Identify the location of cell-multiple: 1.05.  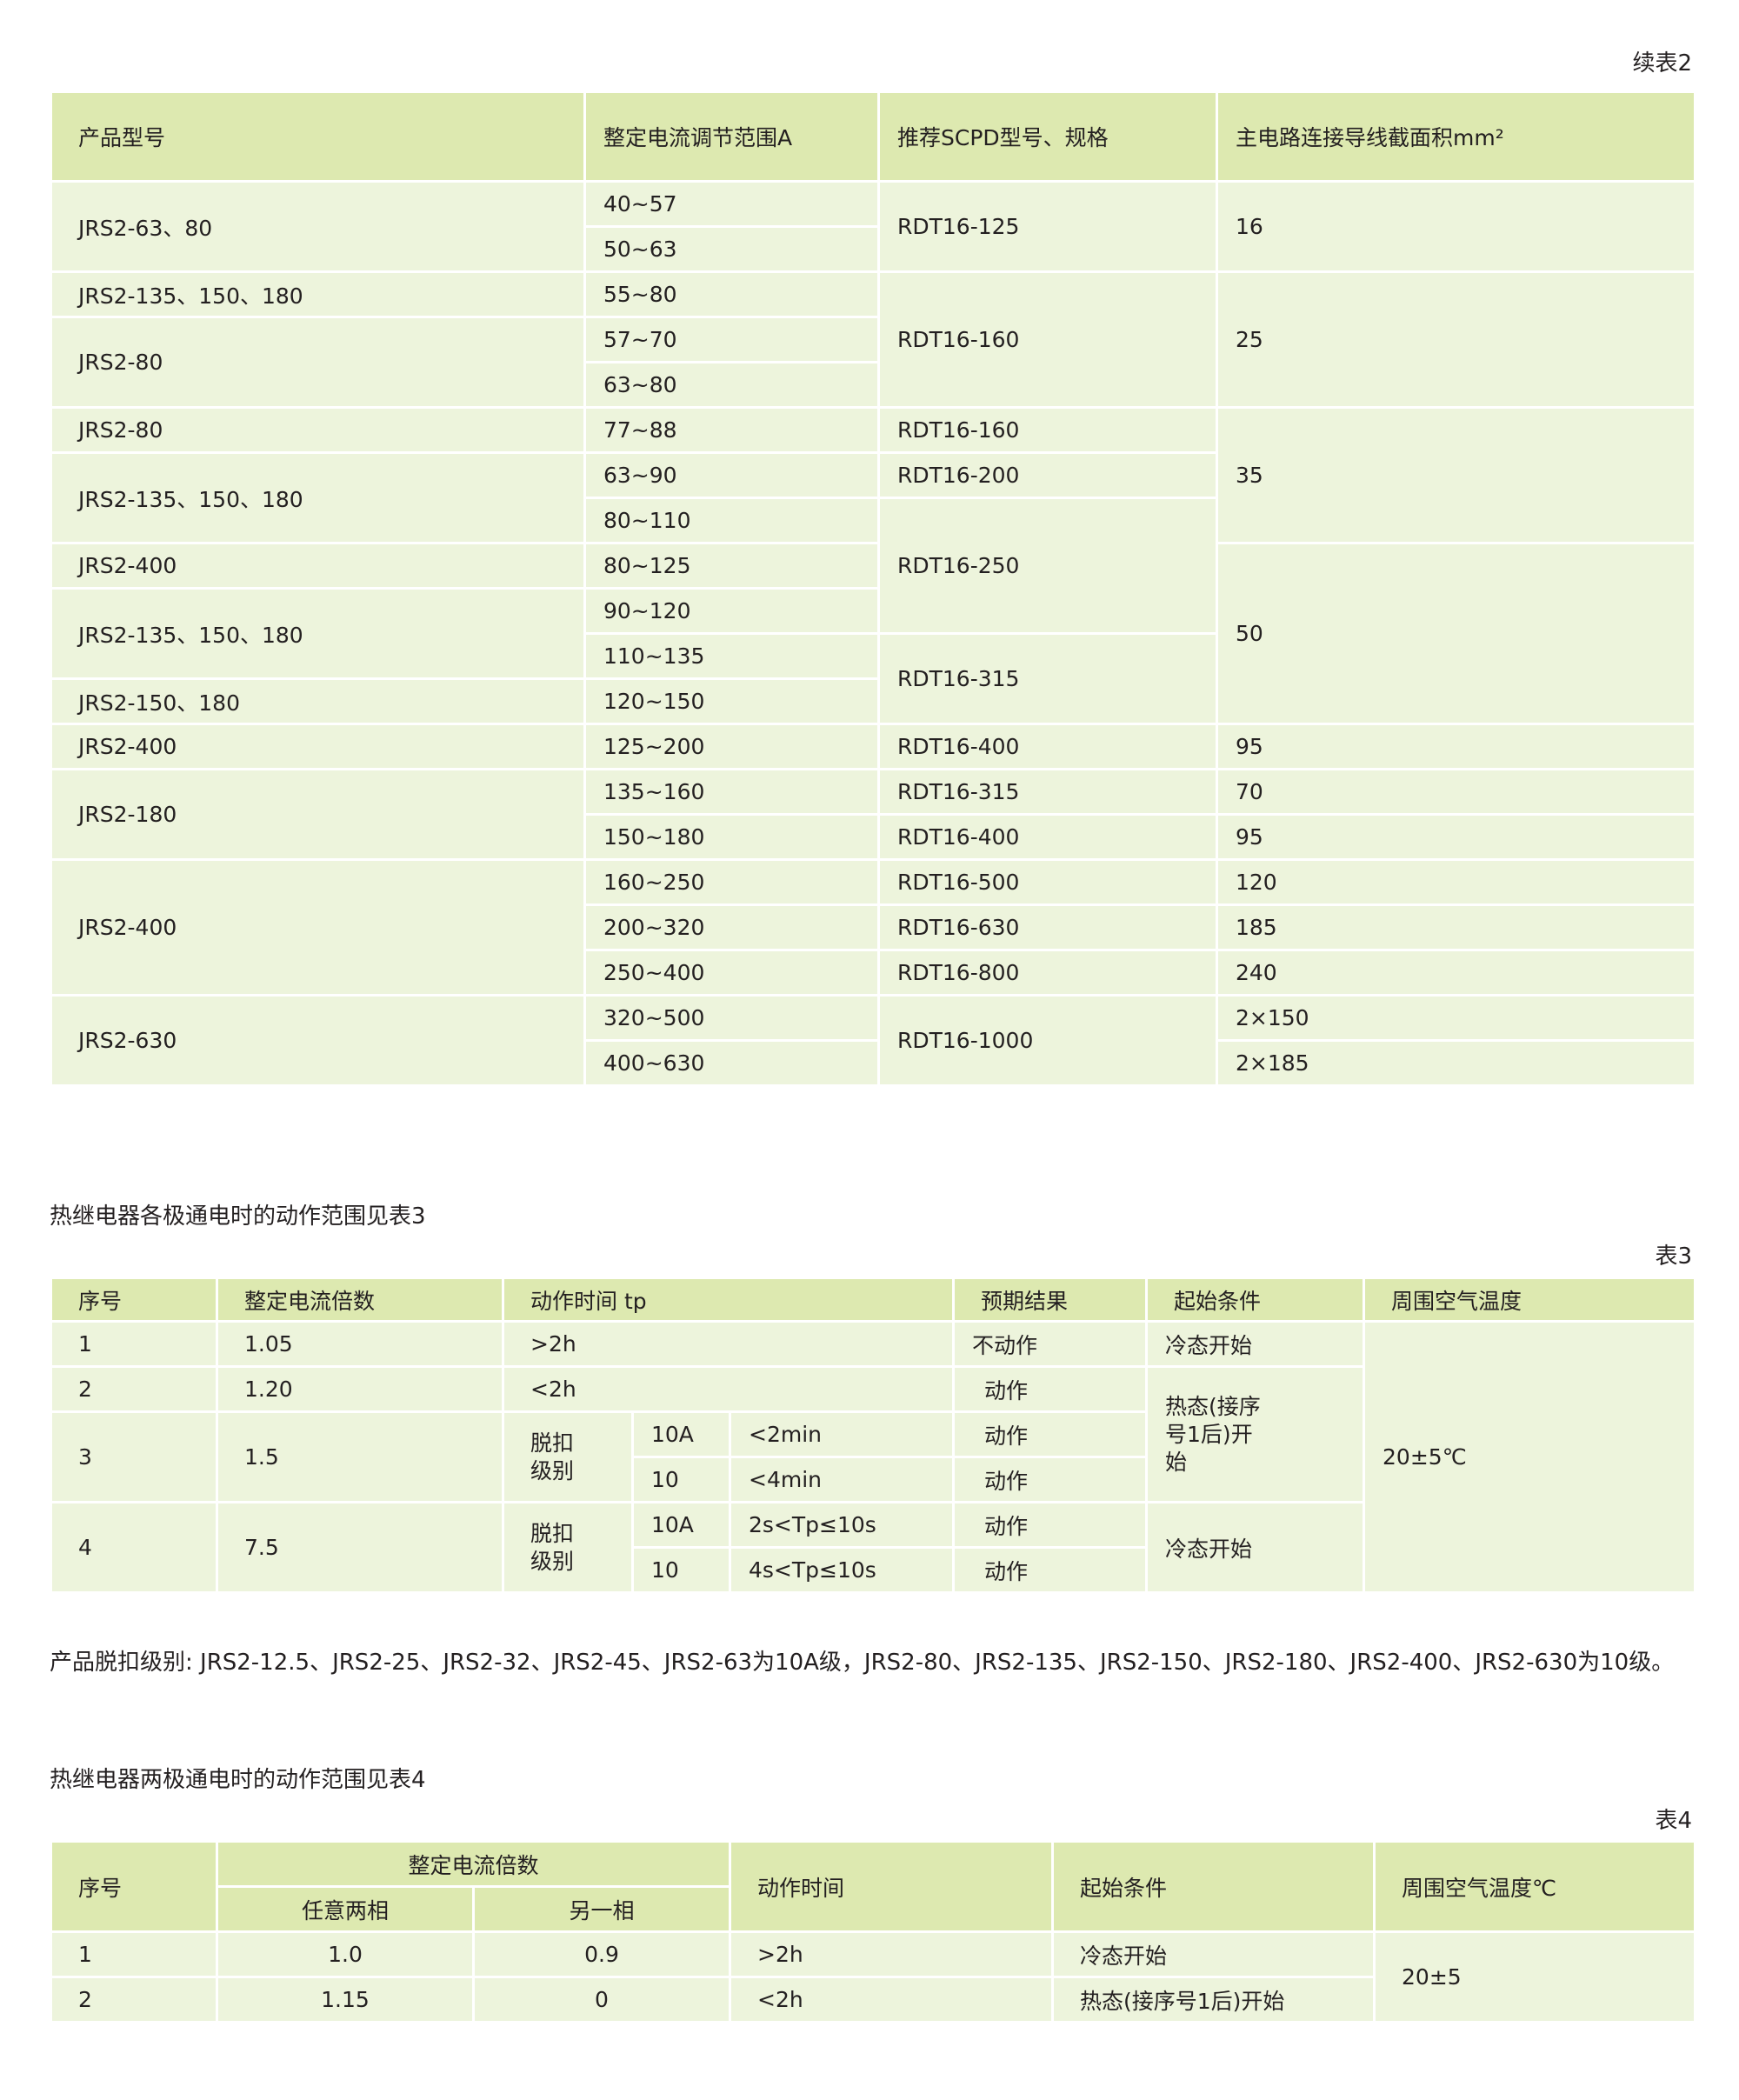
(360, 1344).